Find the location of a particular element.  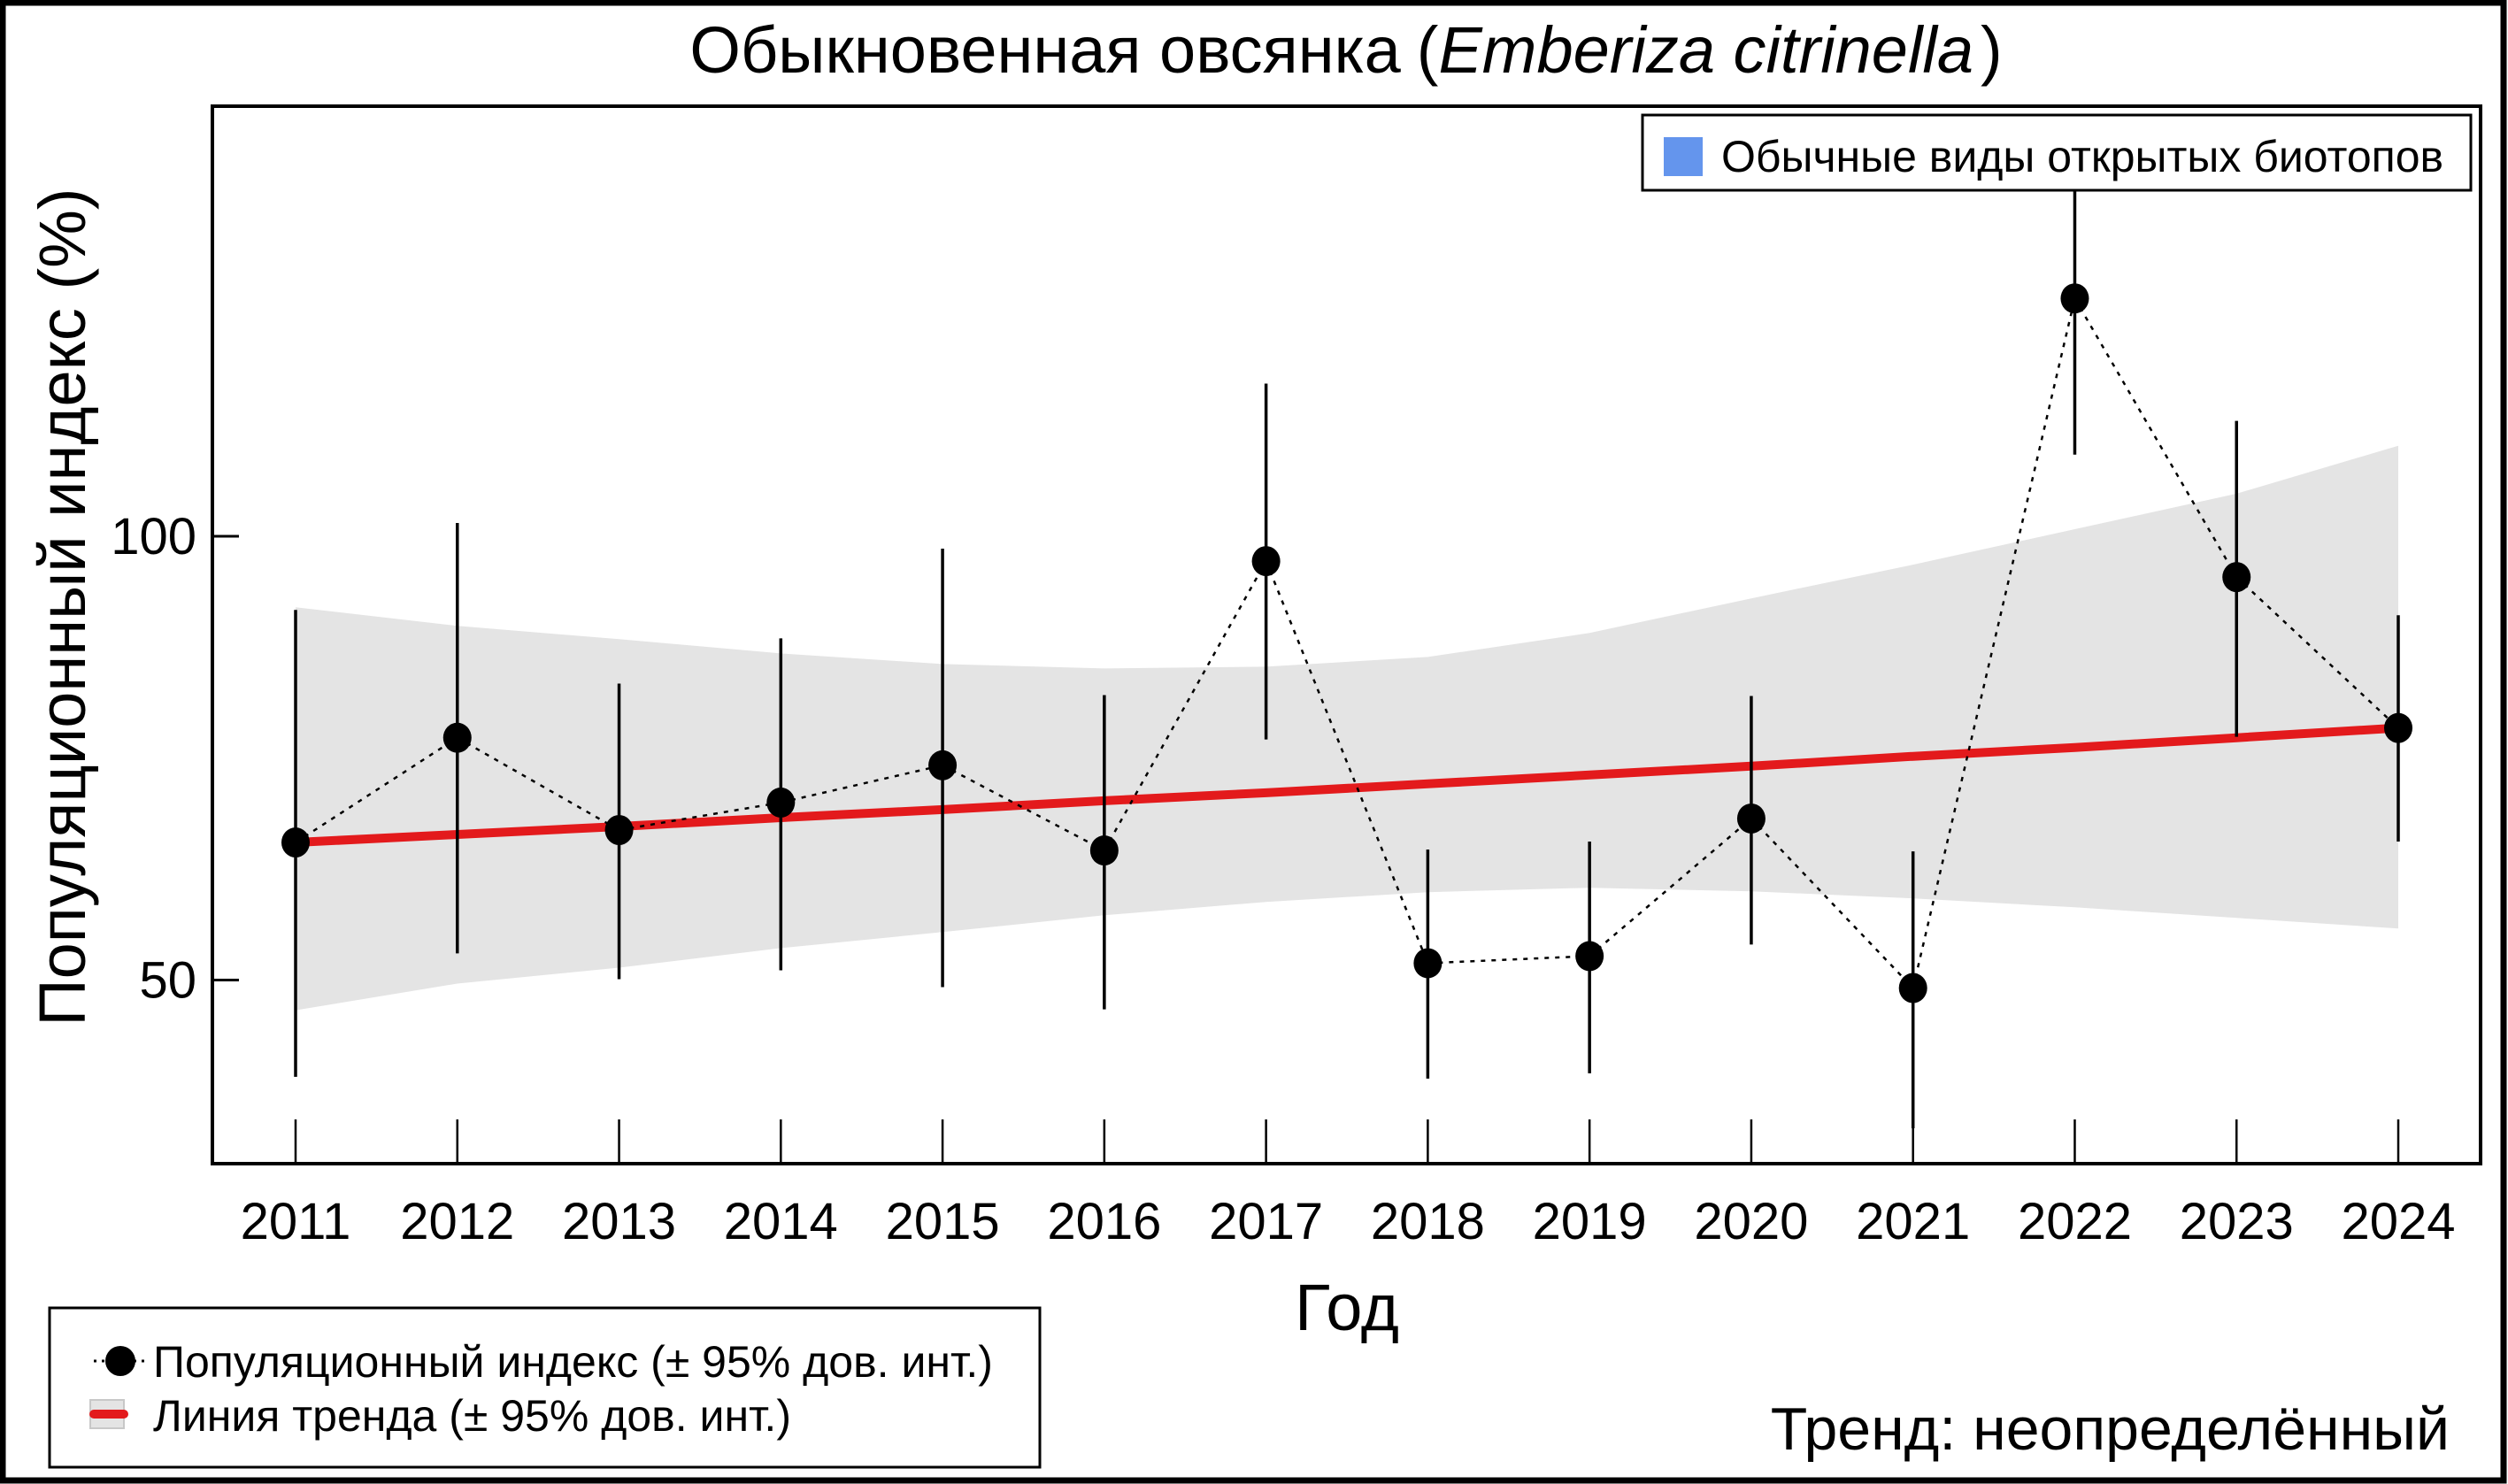

x-tick-label-2015: 2015 is located at coordinates (943, 1221).